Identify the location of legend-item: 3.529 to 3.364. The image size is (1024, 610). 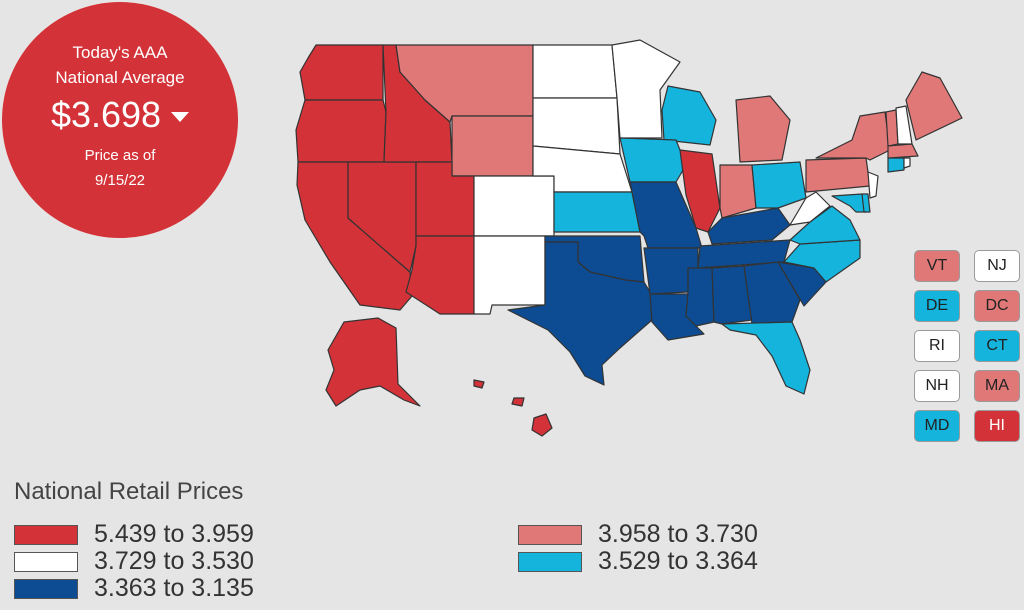
(638, 561).